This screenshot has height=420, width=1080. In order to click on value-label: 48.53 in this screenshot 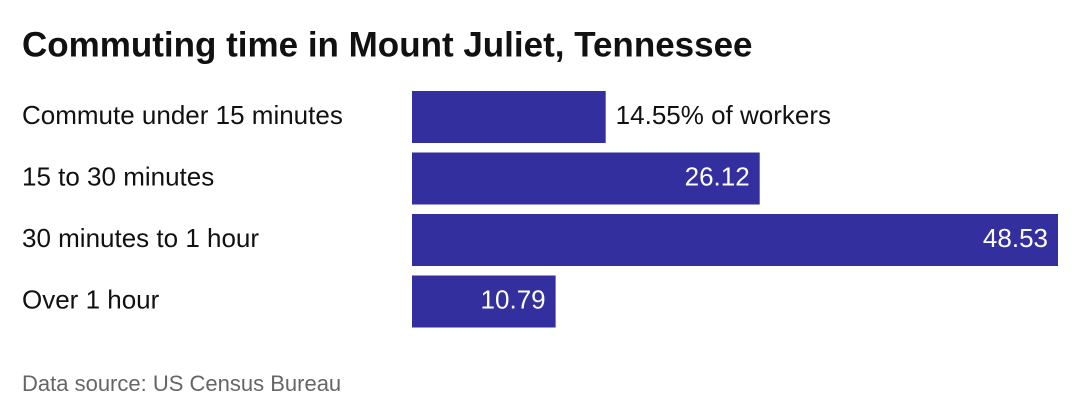, I will do `click(1015, 238)`.